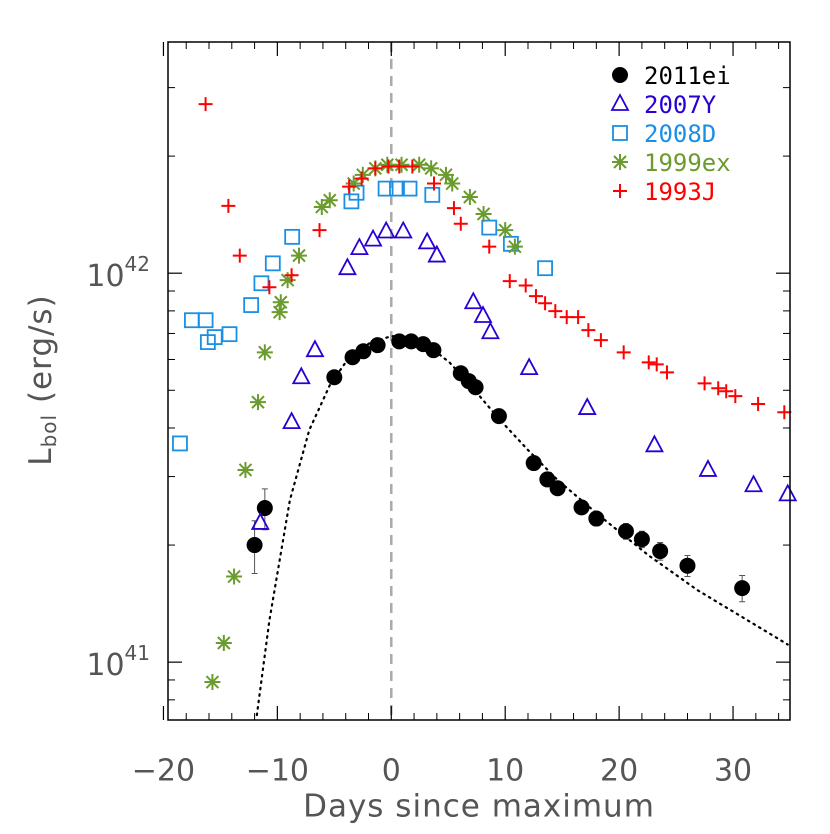 This screenshot has height=834, width=830. Describe the element at coordinates (391, 771) in the screenshot. I see `x-tick-label: 0` at that location.